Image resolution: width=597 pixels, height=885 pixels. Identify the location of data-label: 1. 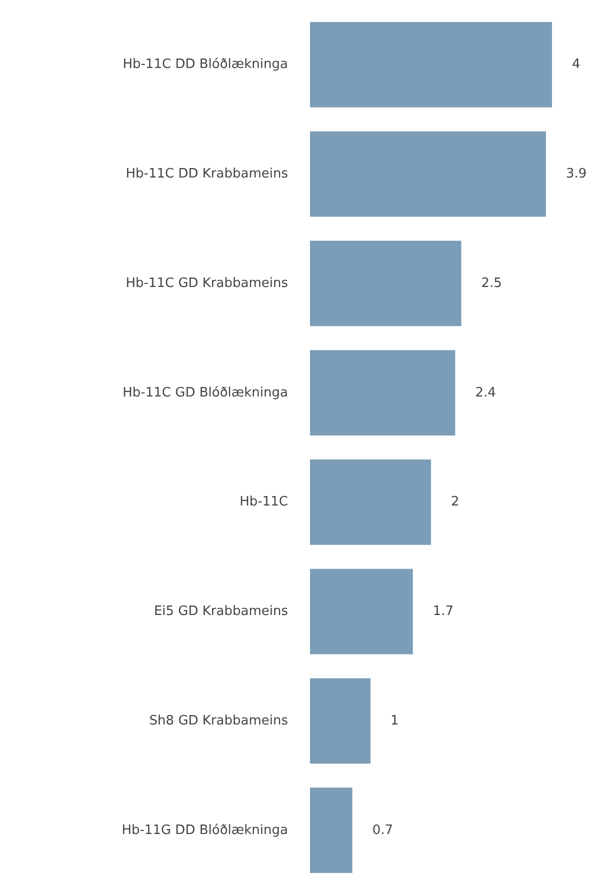
(394, 720).